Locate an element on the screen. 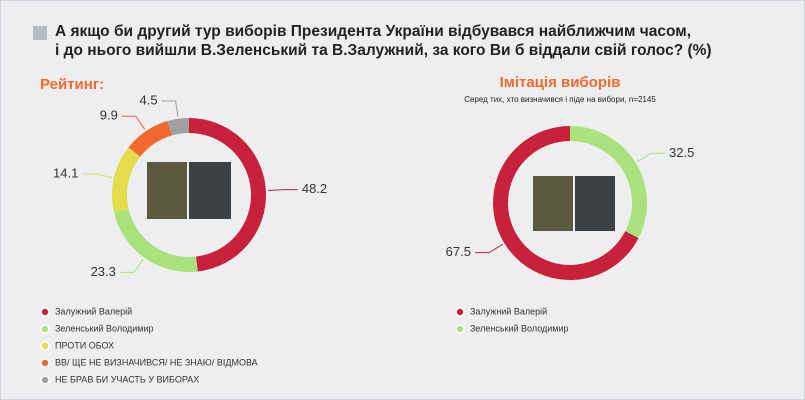 The width and height of the screenshot is (805, 400). value-label: 32.5 is located at coordinates (681, 152).